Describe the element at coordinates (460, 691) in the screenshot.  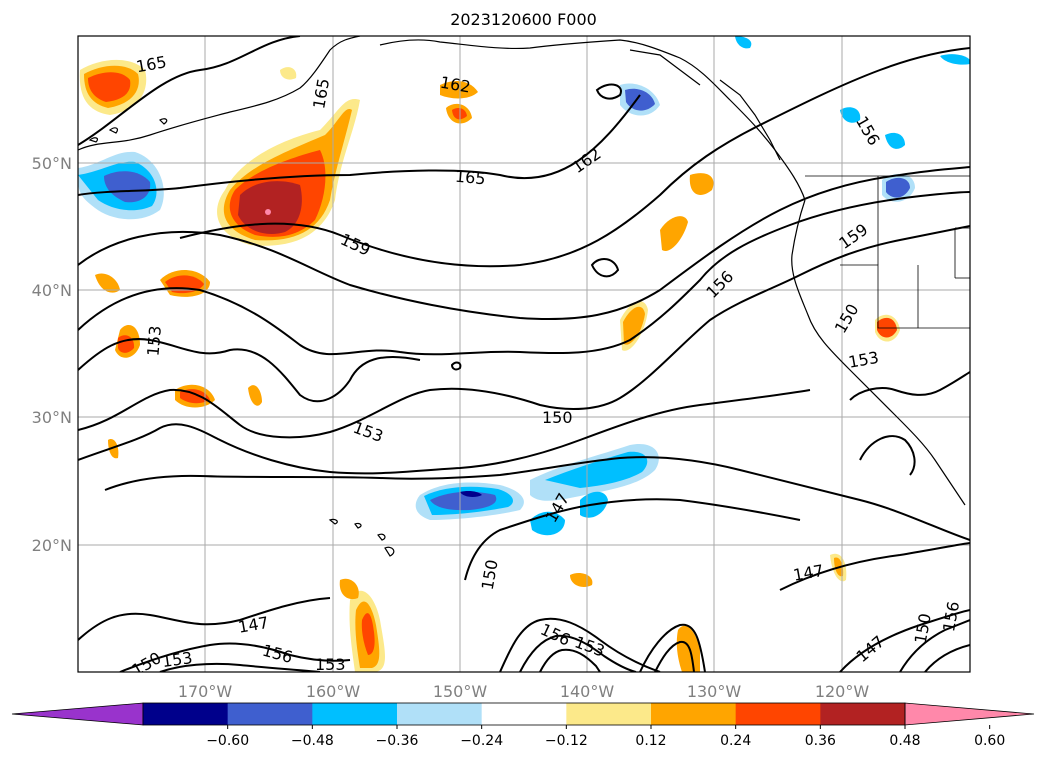
I see `lon-label: 150°W` at that location.